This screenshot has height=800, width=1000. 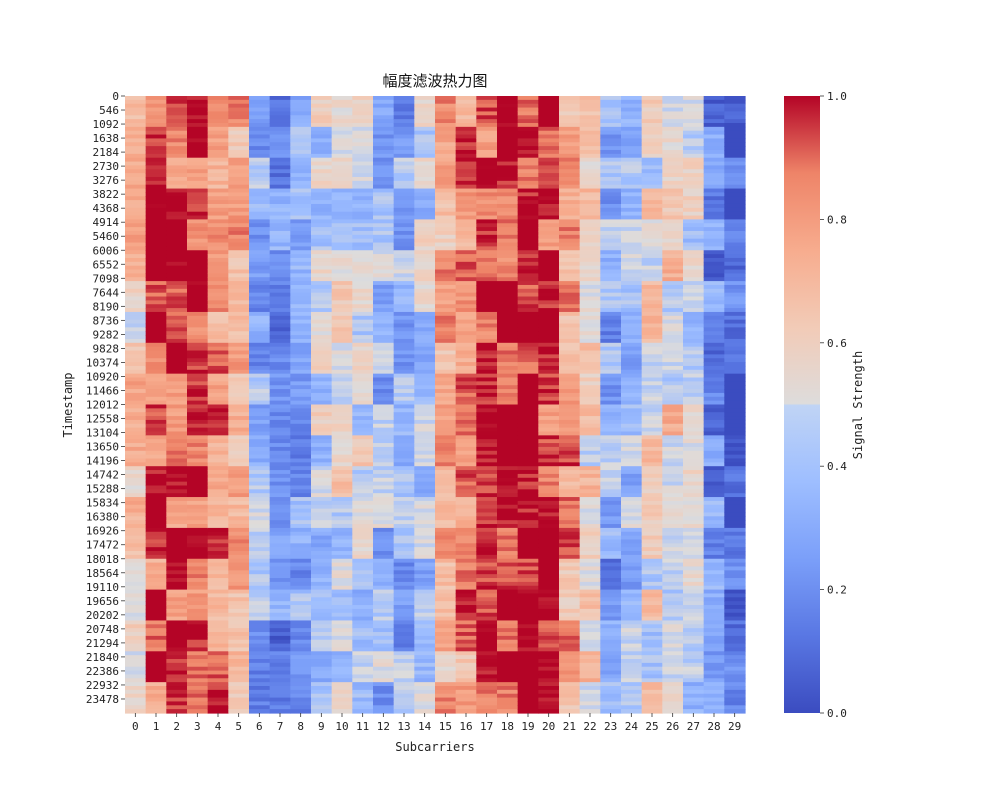 I want to click on y-tick-label: 5460, so click(x=106, y=236).